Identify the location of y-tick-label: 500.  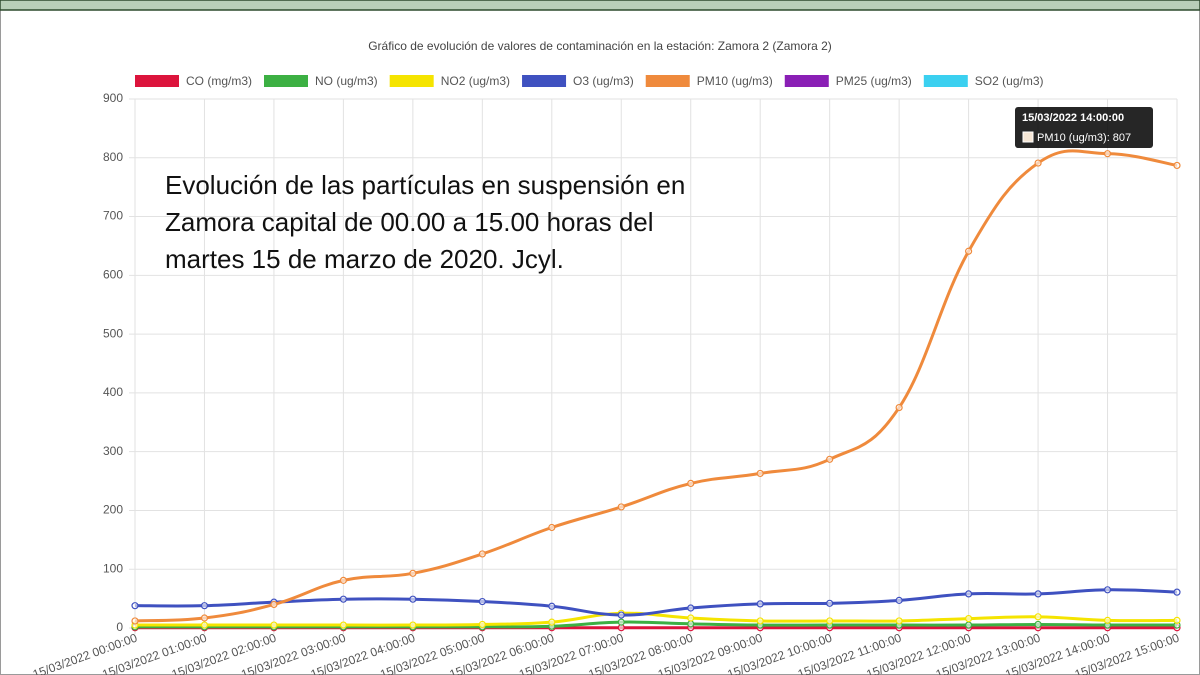
(113, 333).